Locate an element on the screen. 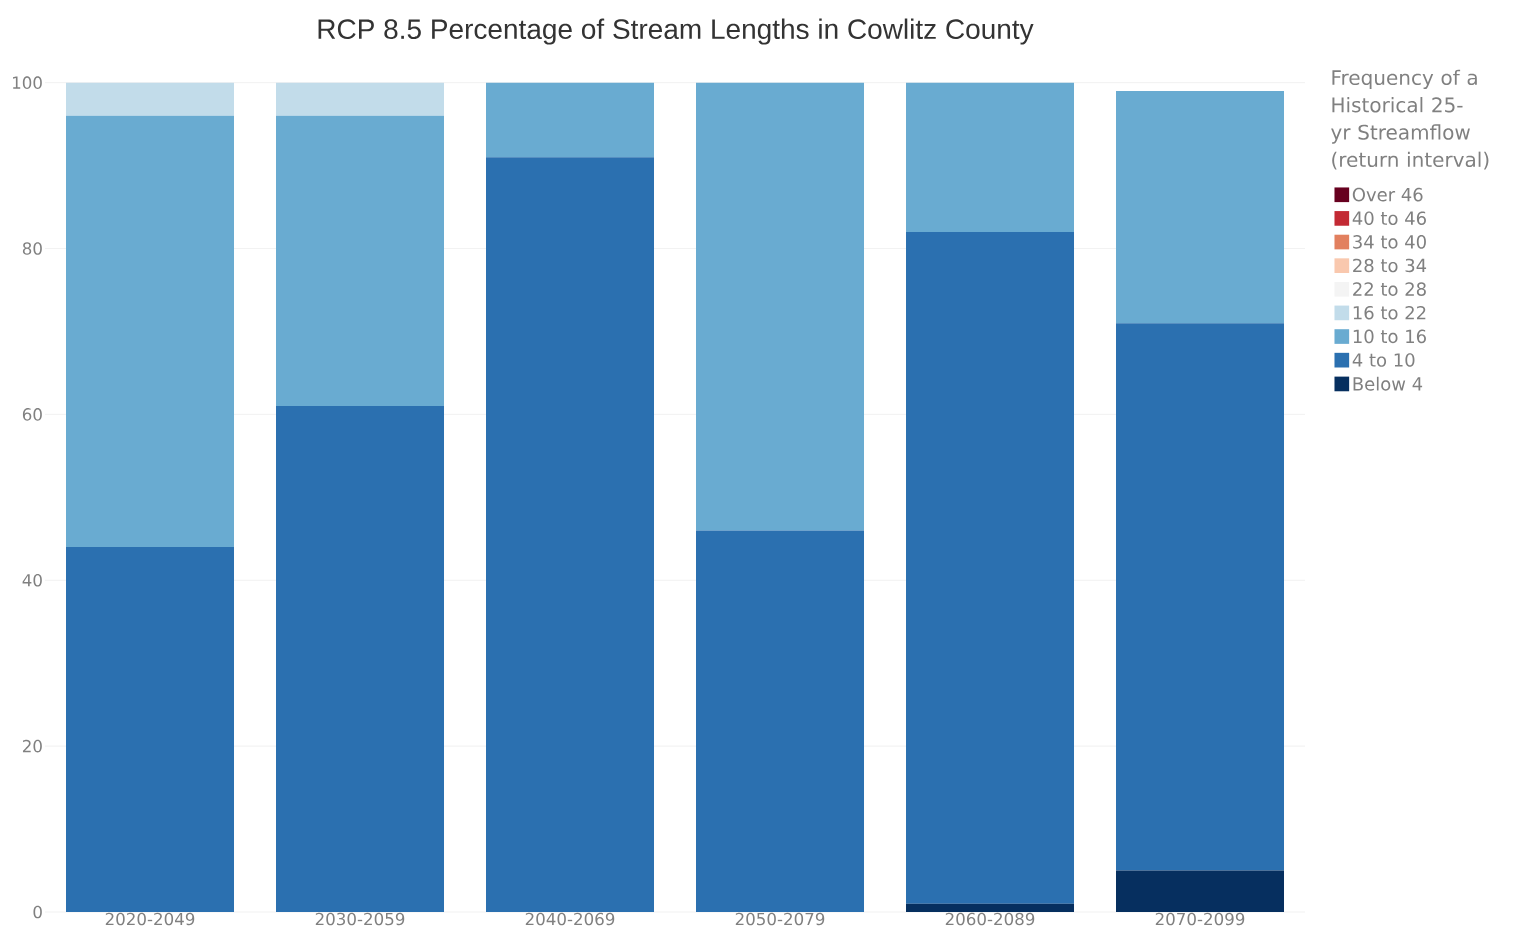 The image size is (1513, 937). legend-label: 10 to 16 is located at coordinates (1389, 336).